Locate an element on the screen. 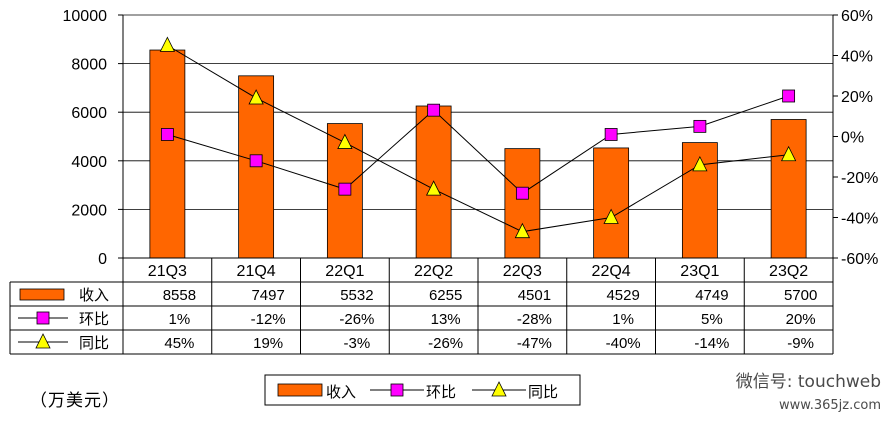 This screenshot has height=425, width=895. table-cell: -9% is located at coordinates (800, 343).